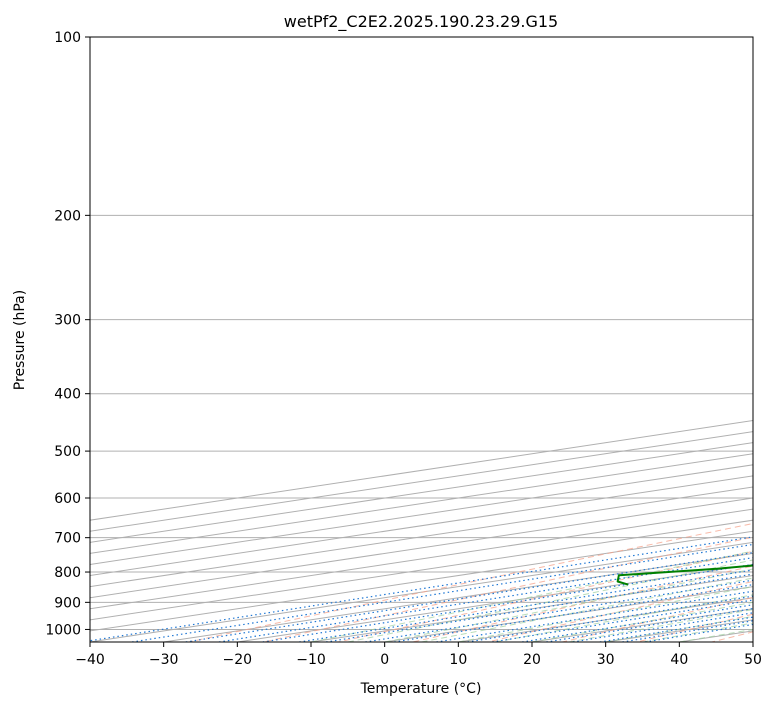 This screenshot has width=775, height=708. I want to click on chart-title: wetPf2_C2E2.2025.190.23.29.G15, so click(421, 22).